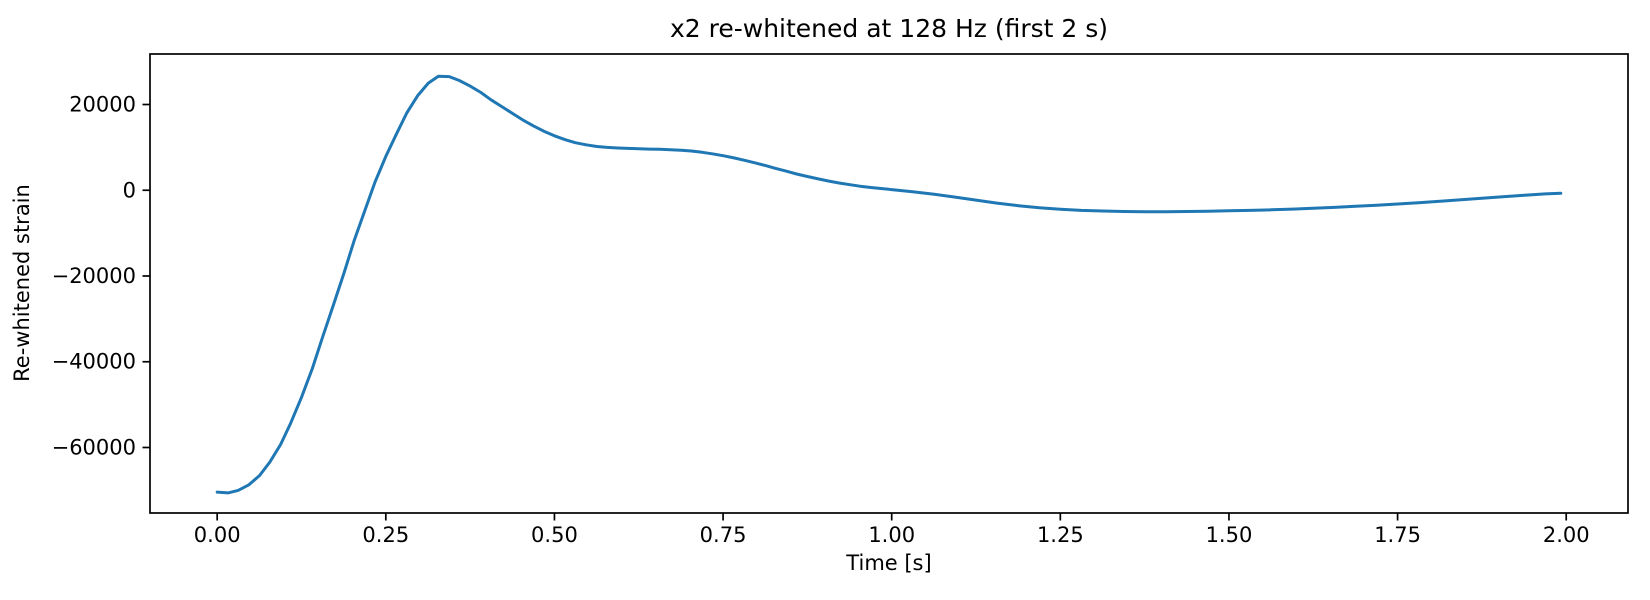  Describe the element at coordinates (1397, 535) in the screenshot. I see `x-tick-label: 1.75` at that location.